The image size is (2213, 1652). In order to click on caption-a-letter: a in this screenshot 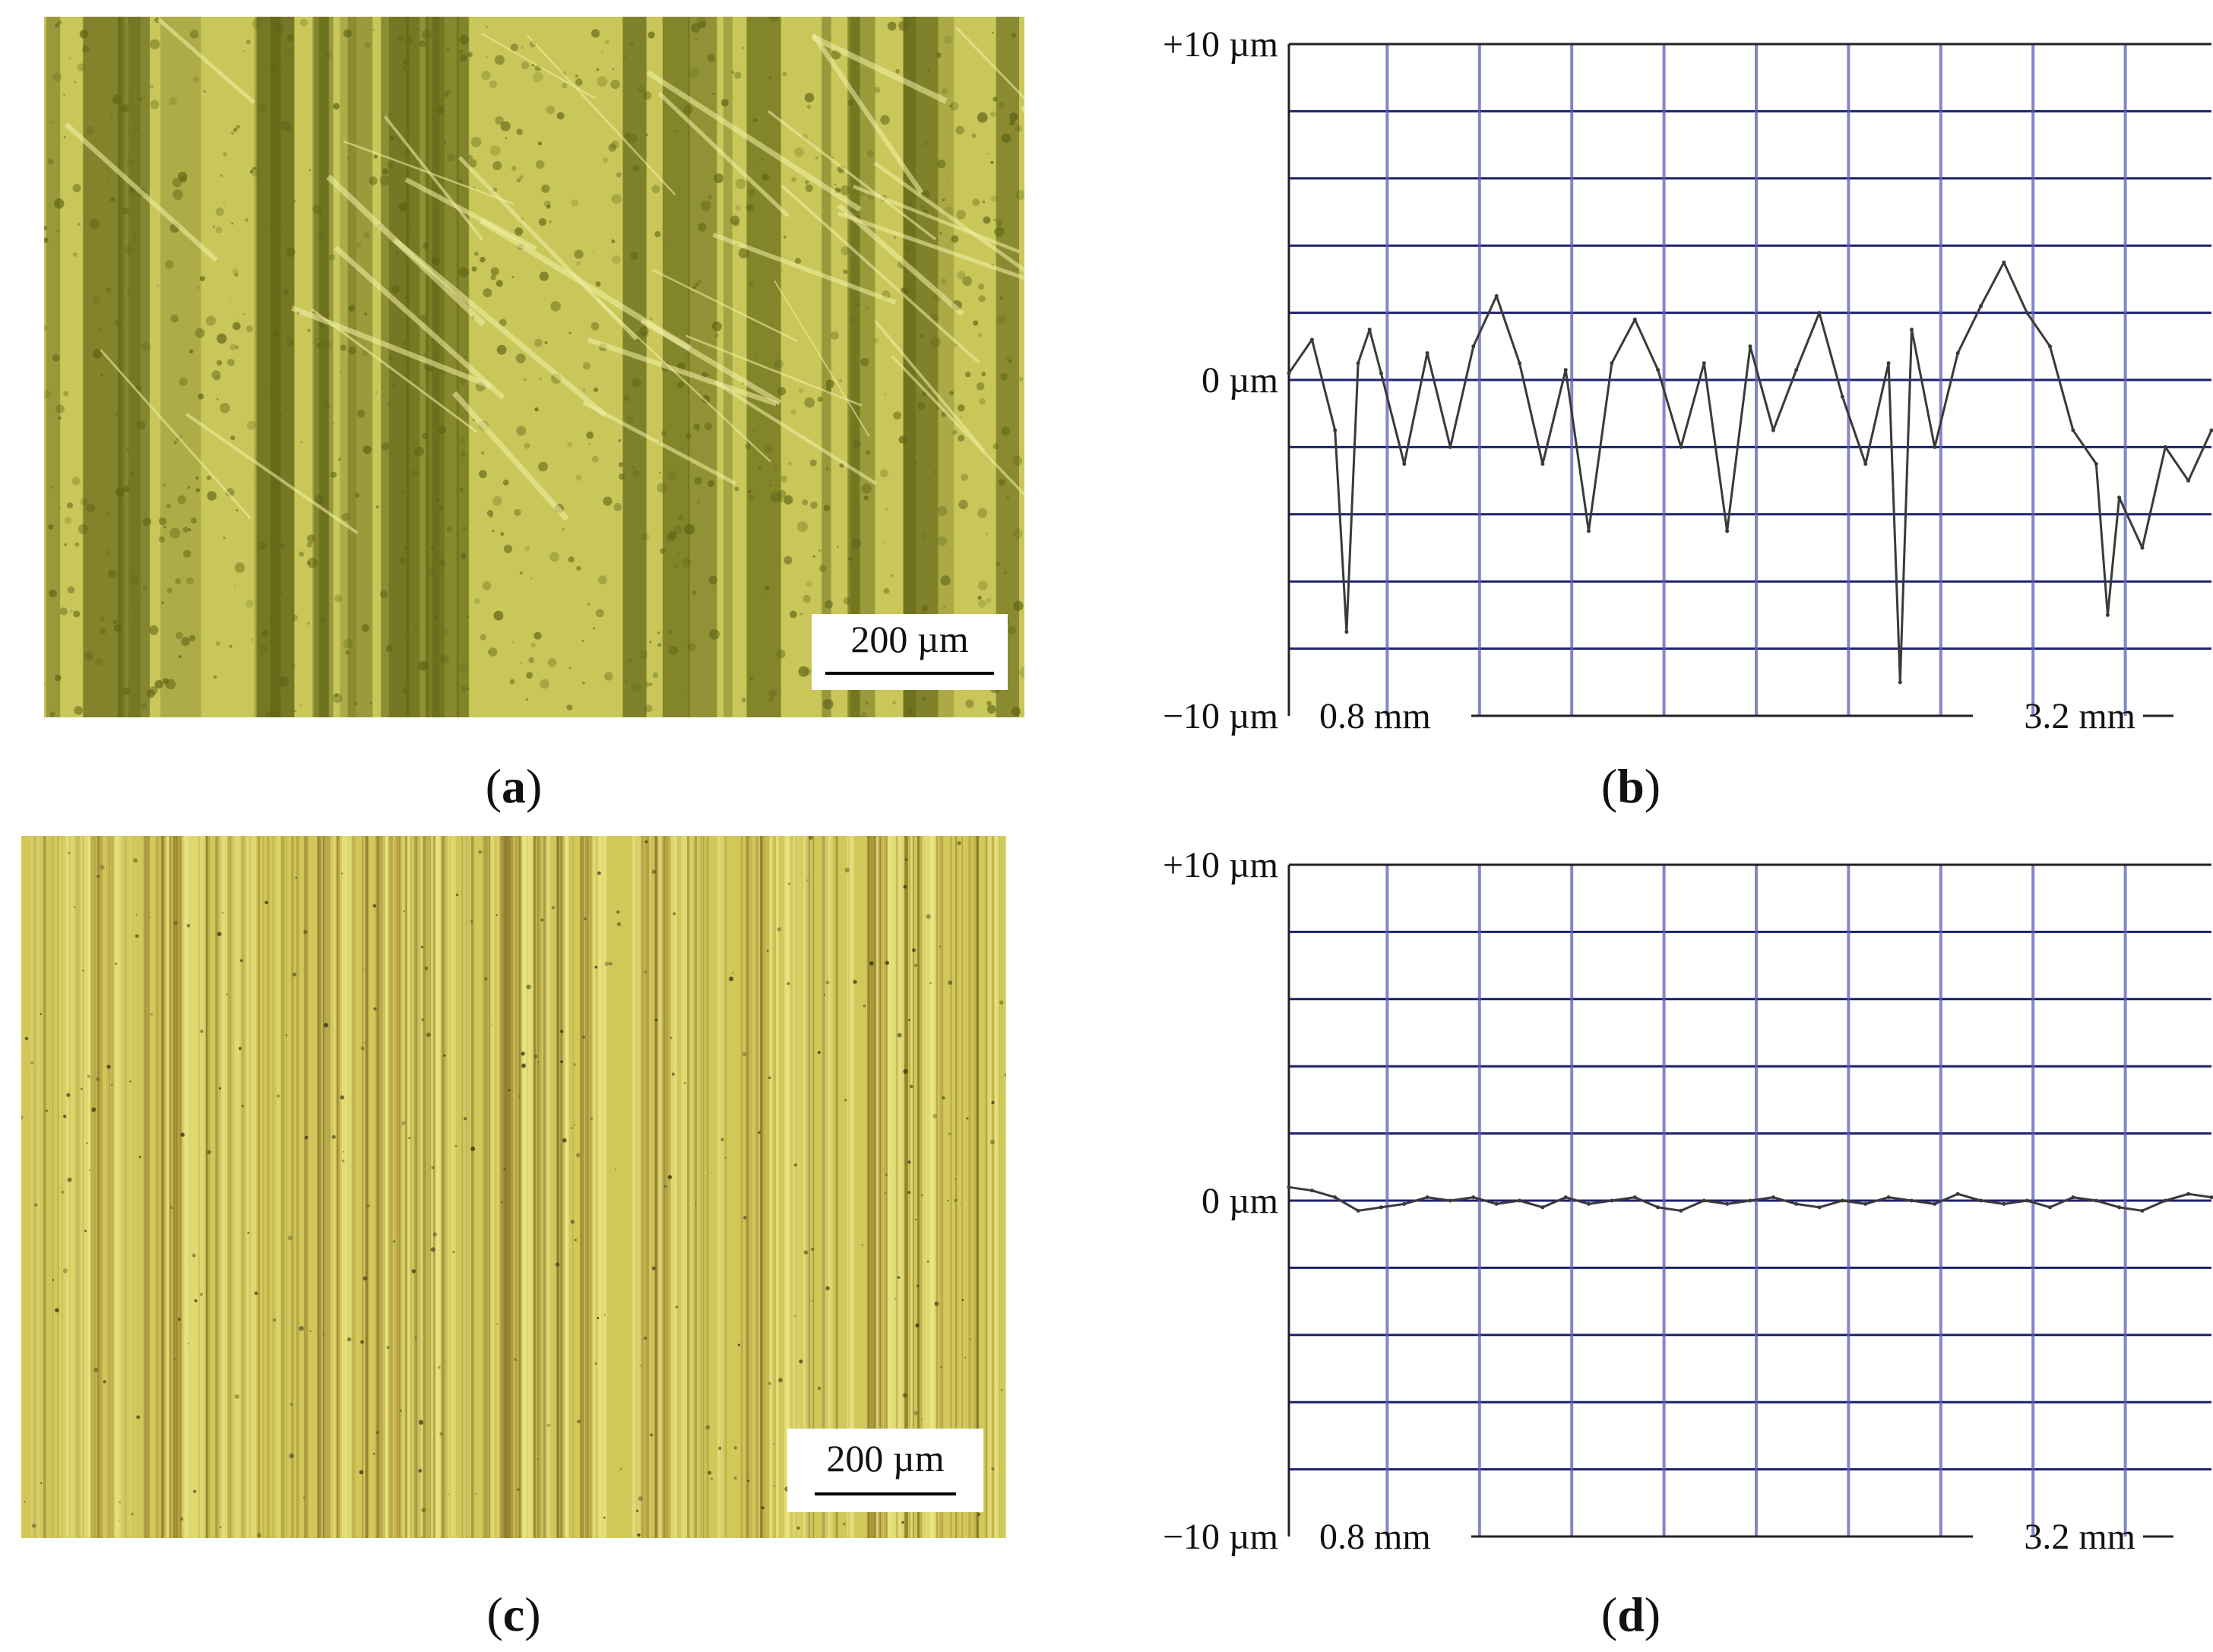, I will do `click(514, 786)`.